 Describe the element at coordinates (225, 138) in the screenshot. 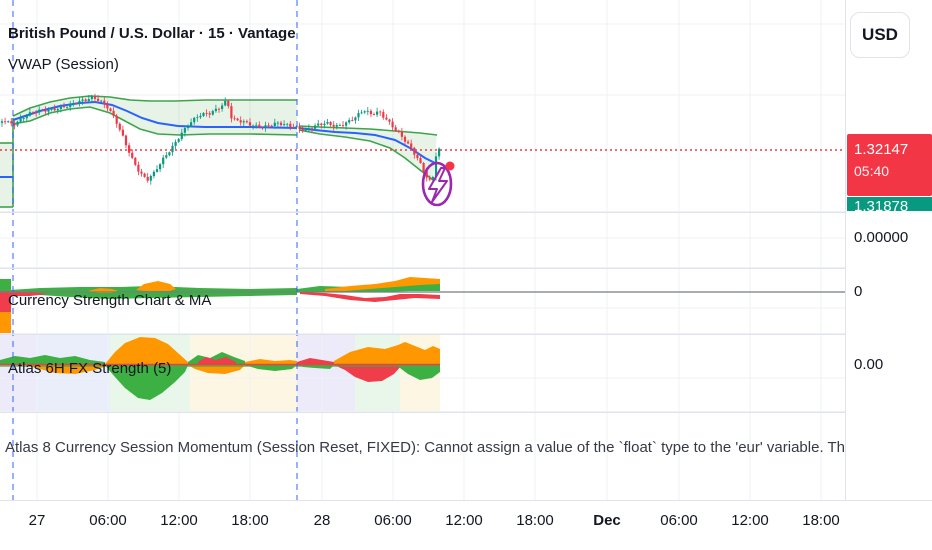

I see `vwap-bands` at that location.